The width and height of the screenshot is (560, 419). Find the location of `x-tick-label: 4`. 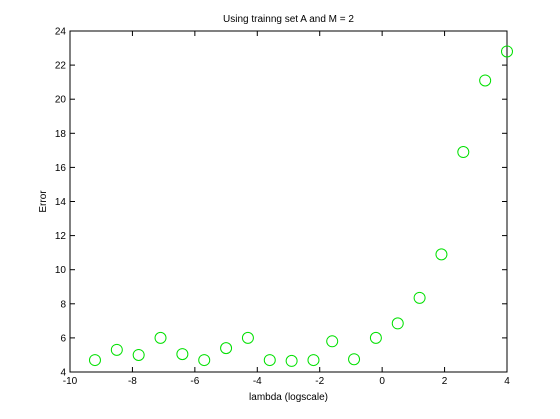

x-tick-label: 4 is located at coordinates (507, 381).